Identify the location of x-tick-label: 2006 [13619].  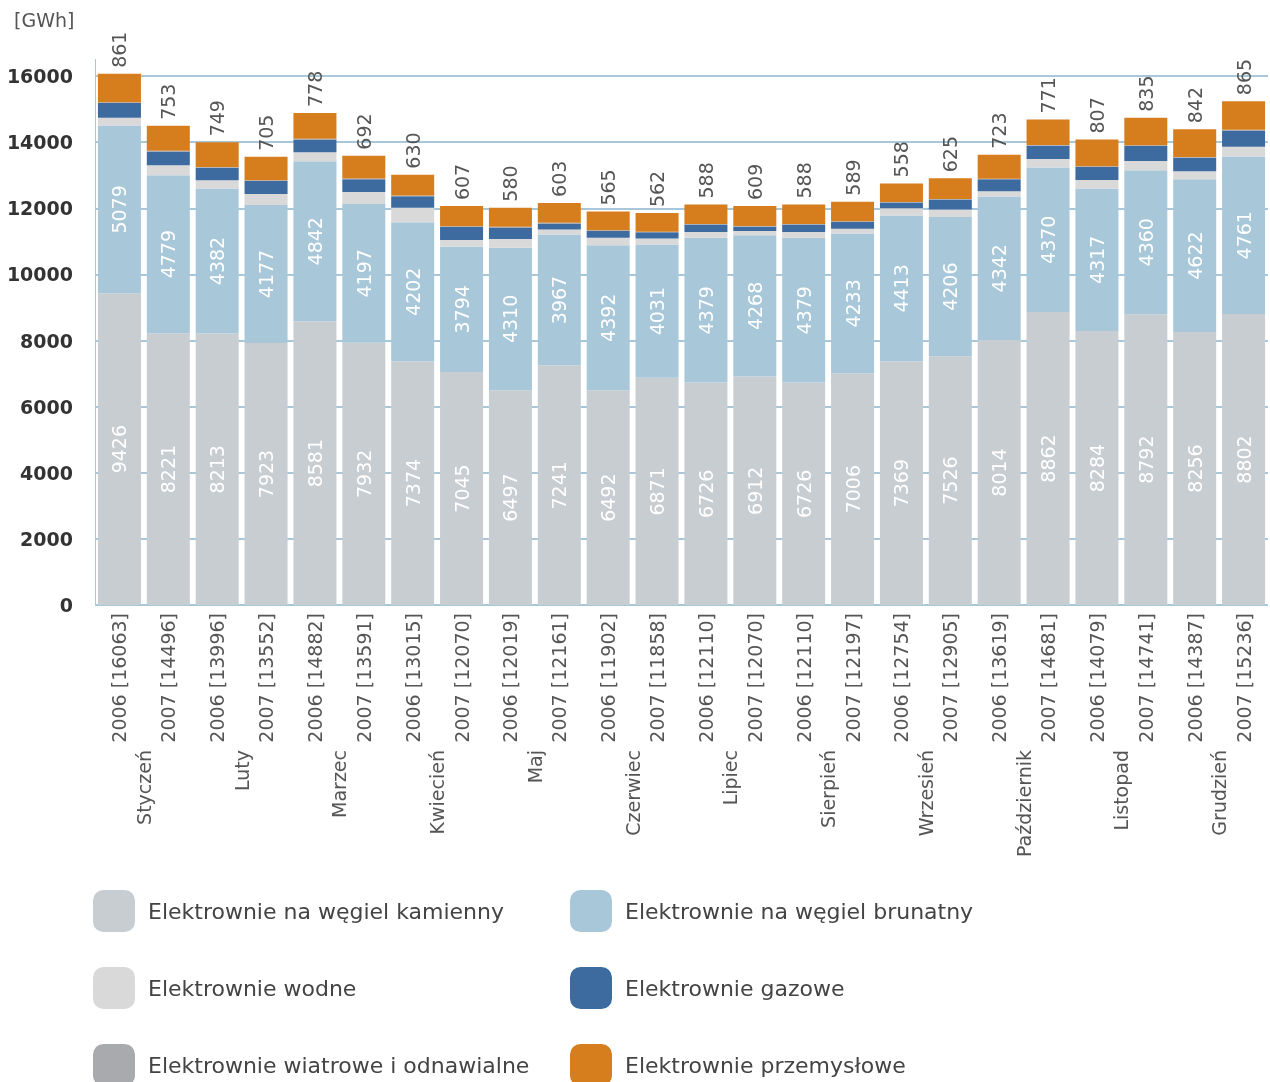
(999, 678).